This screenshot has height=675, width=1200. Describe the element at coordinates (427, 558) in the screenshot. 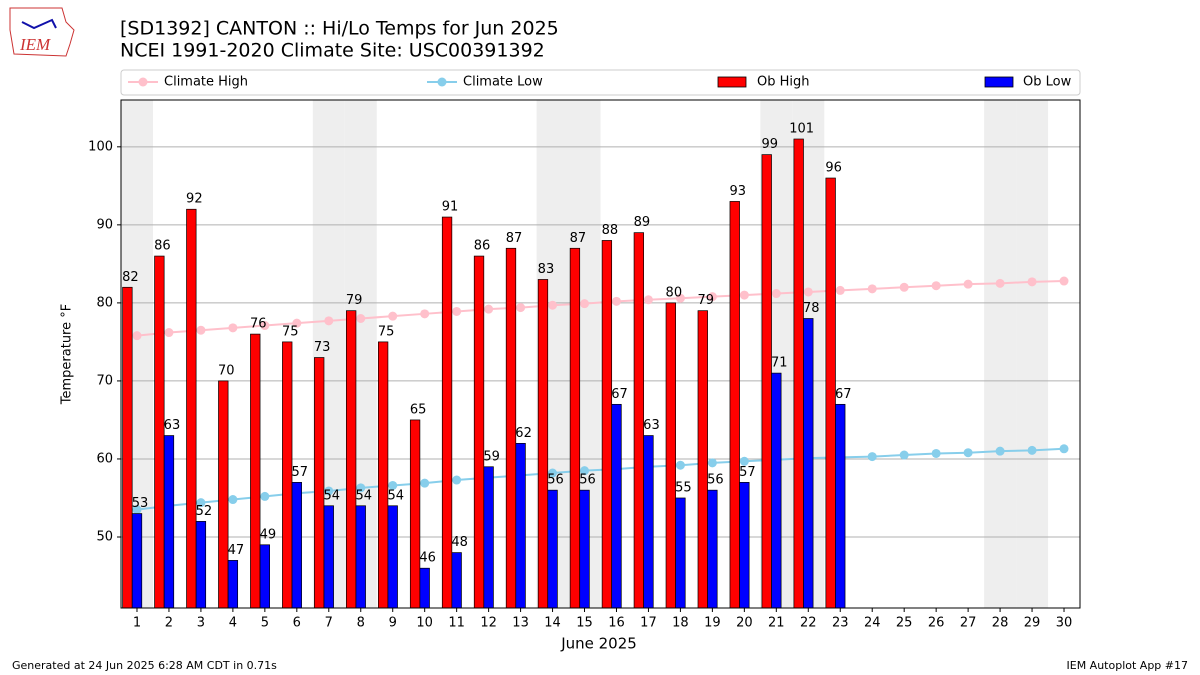

I see `value-label: 46` at that location.